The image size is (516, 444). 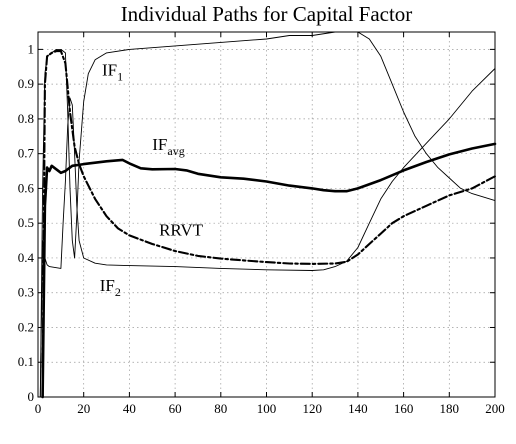 What do you see at coordinates (26, 361) in the screenshot?
I see `y-tick-label: 0.1` at bounding box center [26, 361].